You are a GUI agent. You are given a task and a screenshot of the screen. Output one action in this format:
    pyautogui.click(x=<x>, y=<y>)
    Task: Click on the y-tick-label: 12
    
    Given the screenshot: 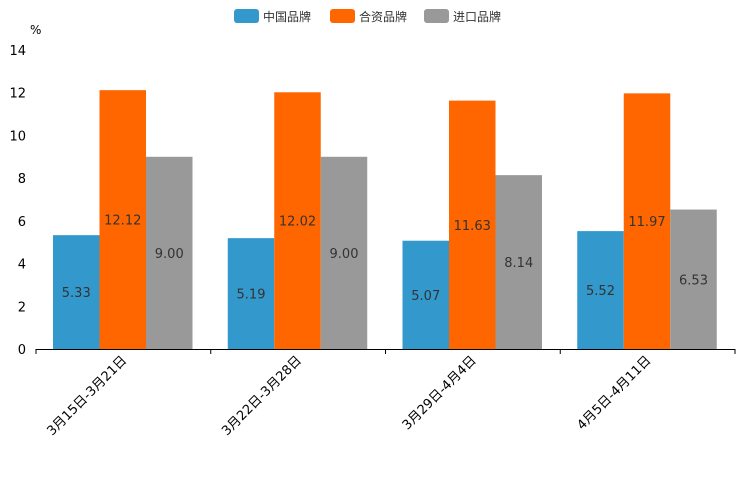 What is the action you would take?
    pyautogui.click(x=17, y=94)
    